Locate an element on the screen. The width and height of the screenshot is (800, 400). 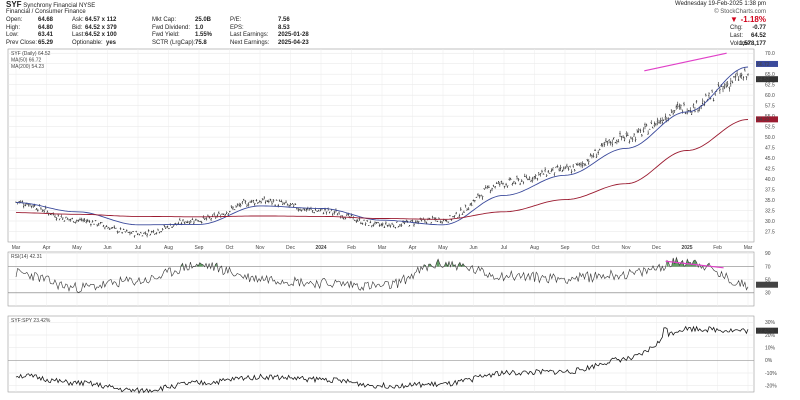
price-y-tick-label: 65.0 is located at coordinates (770, 75).